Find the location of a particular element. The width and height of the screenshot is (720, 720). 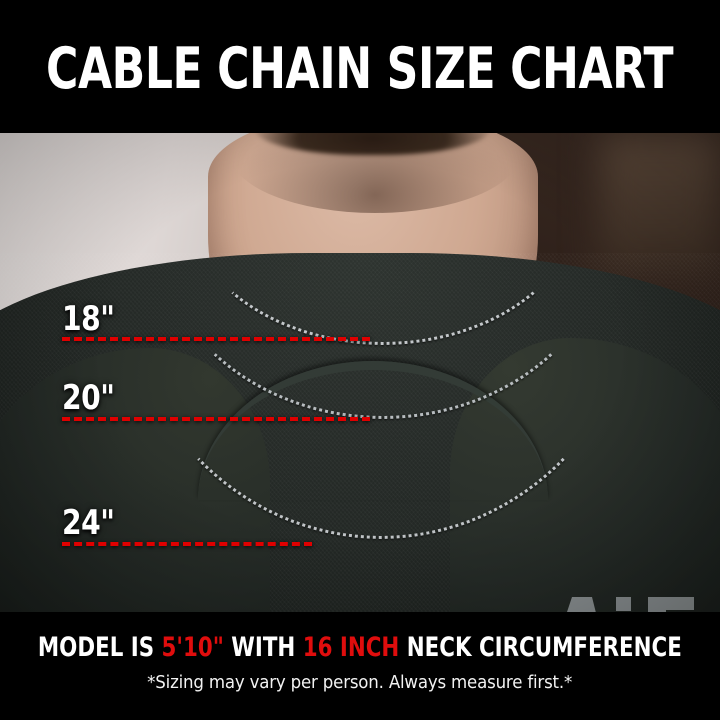

footer-text-1: MODEL IS is located at coordinates (100, 647).